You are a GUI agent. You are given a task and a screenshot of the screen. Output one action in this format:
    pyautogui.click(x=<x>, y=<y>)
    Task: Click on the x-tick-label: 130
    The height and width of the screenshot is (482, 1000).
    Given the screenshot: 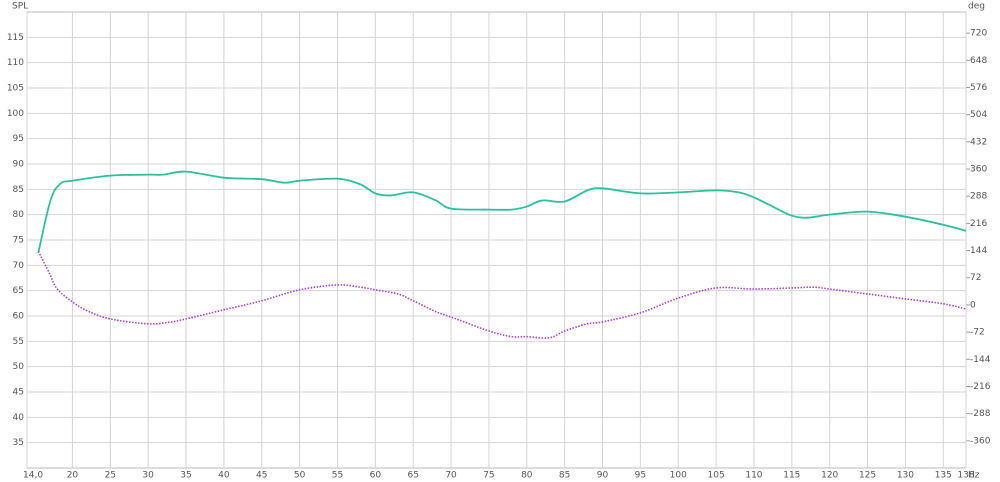 What is the action you would take?
    pyautogui.click(x=905, y=476)
    